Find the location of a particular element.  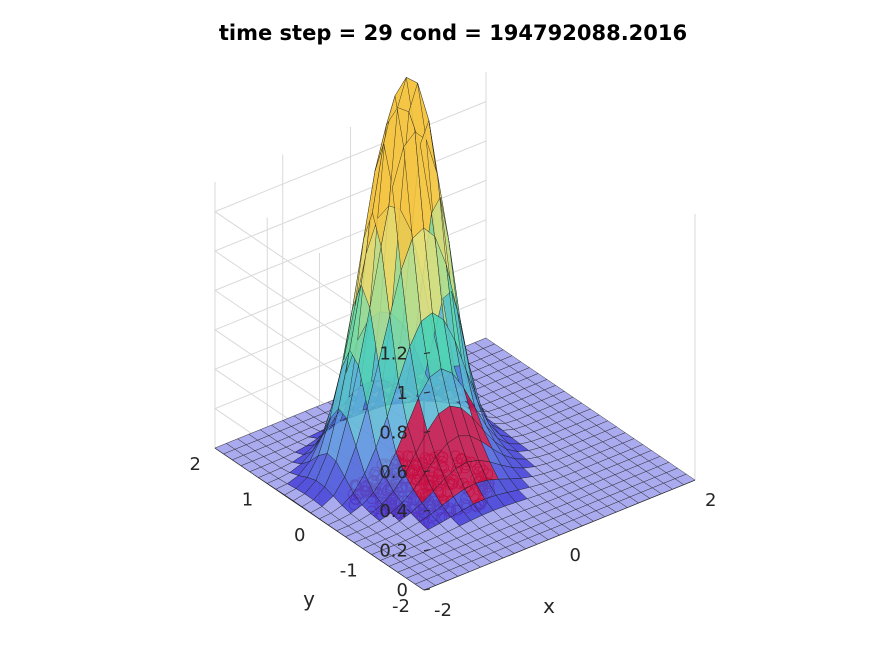

y-axis-label: y is located at coordinates (309, 599).